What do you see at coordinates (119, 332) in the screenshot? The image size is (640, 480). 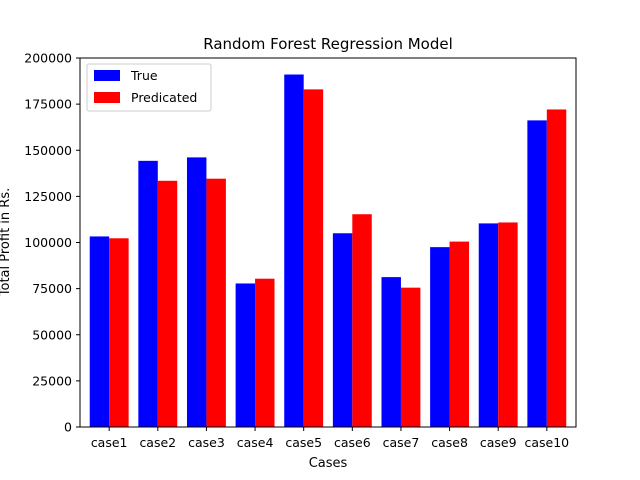 I see `bar-predicated-case1` at bounding box center [119, 332].